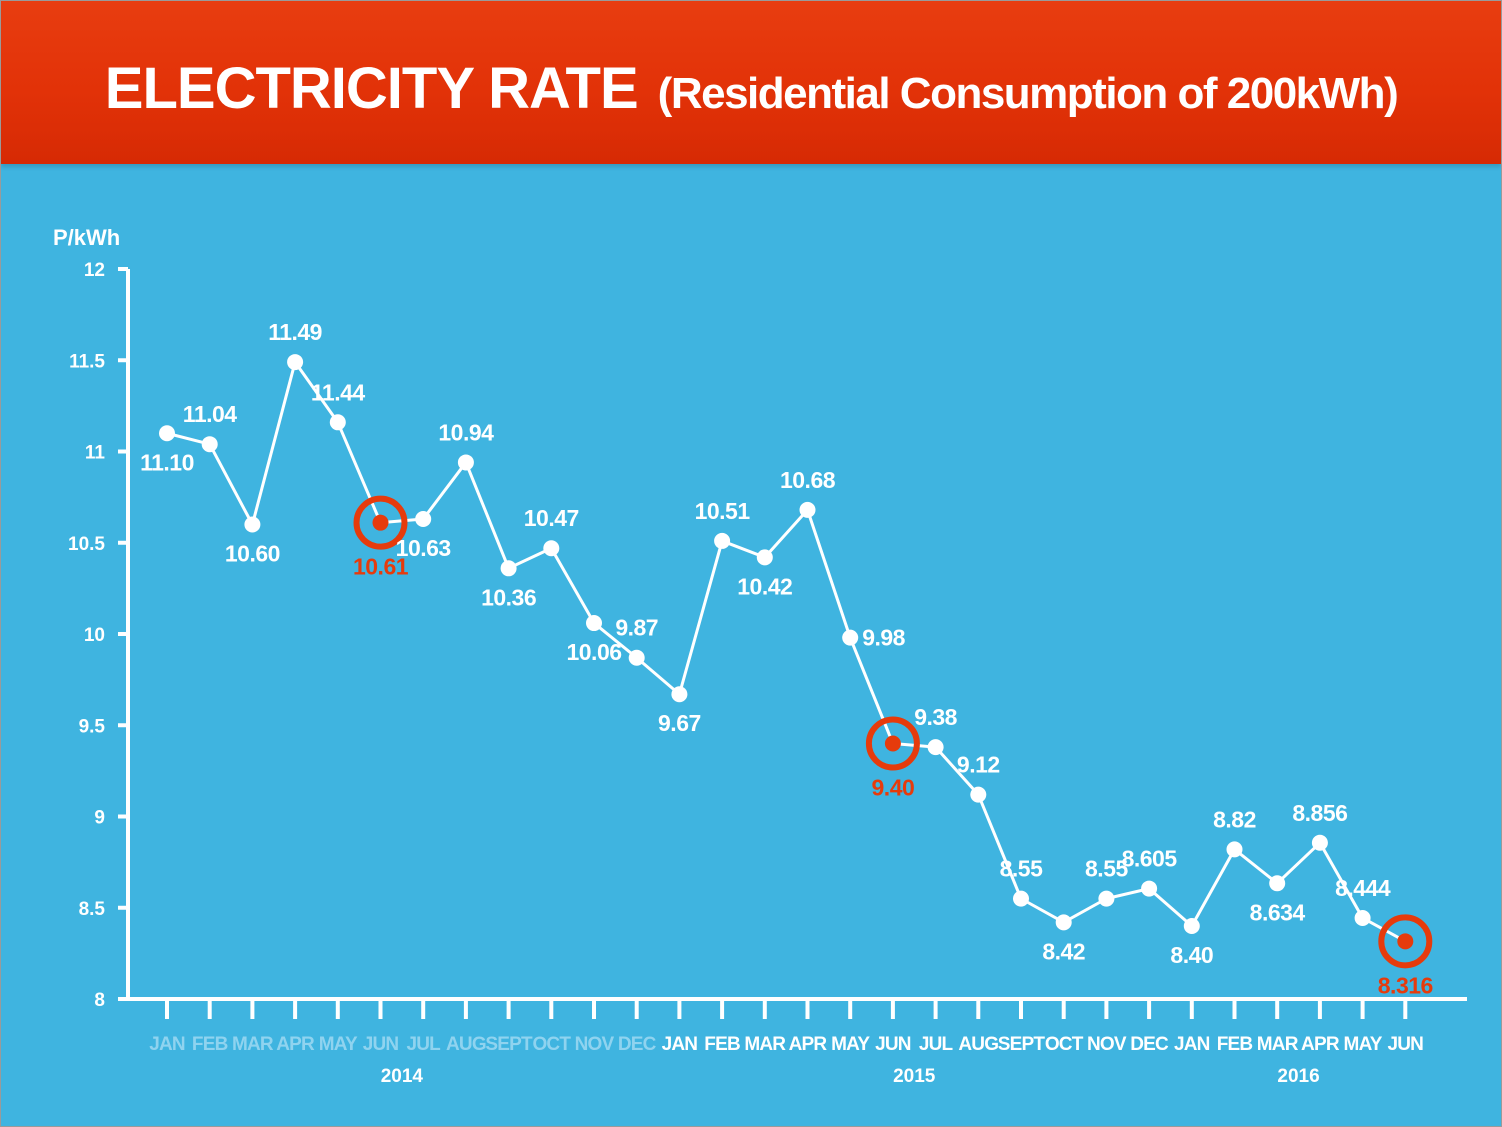 The image size is (1502, 1127). I want to click on x-axis-year-label: 2015, so click(914, 1076).